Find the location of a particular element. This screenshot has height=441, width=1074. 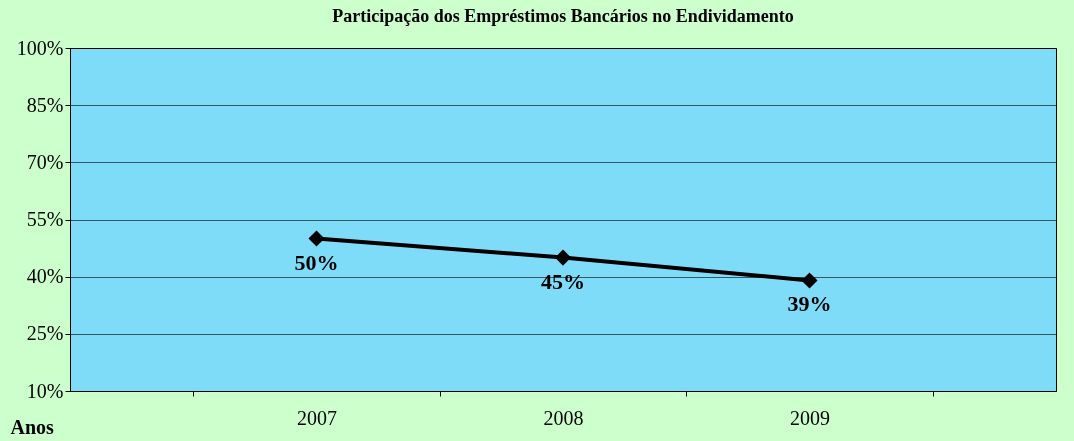

x-tick-label: 2007 is located at coordinates (317, 417).